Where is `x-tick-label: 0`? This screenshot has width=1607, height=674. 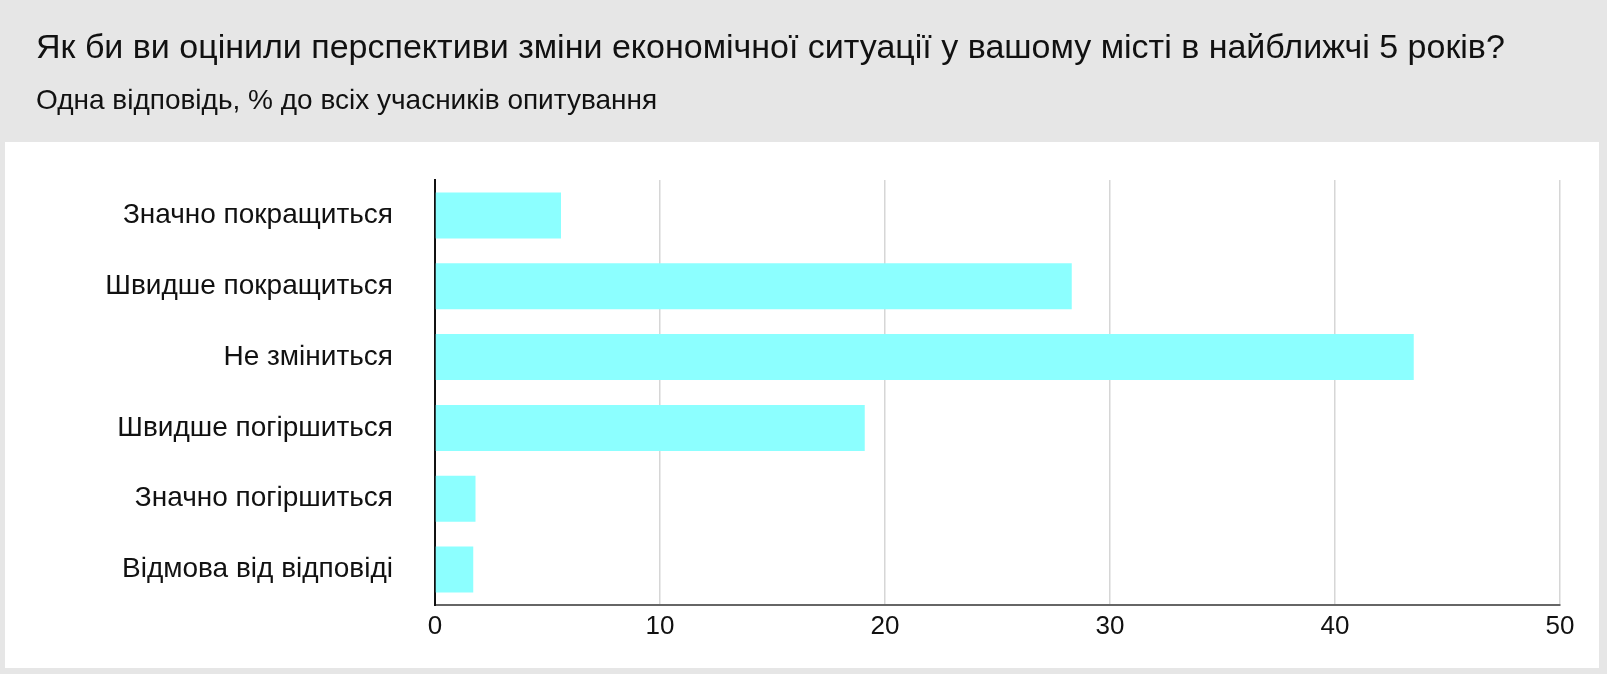 x-tick-label: 0 is located at coordinates (435, 624).